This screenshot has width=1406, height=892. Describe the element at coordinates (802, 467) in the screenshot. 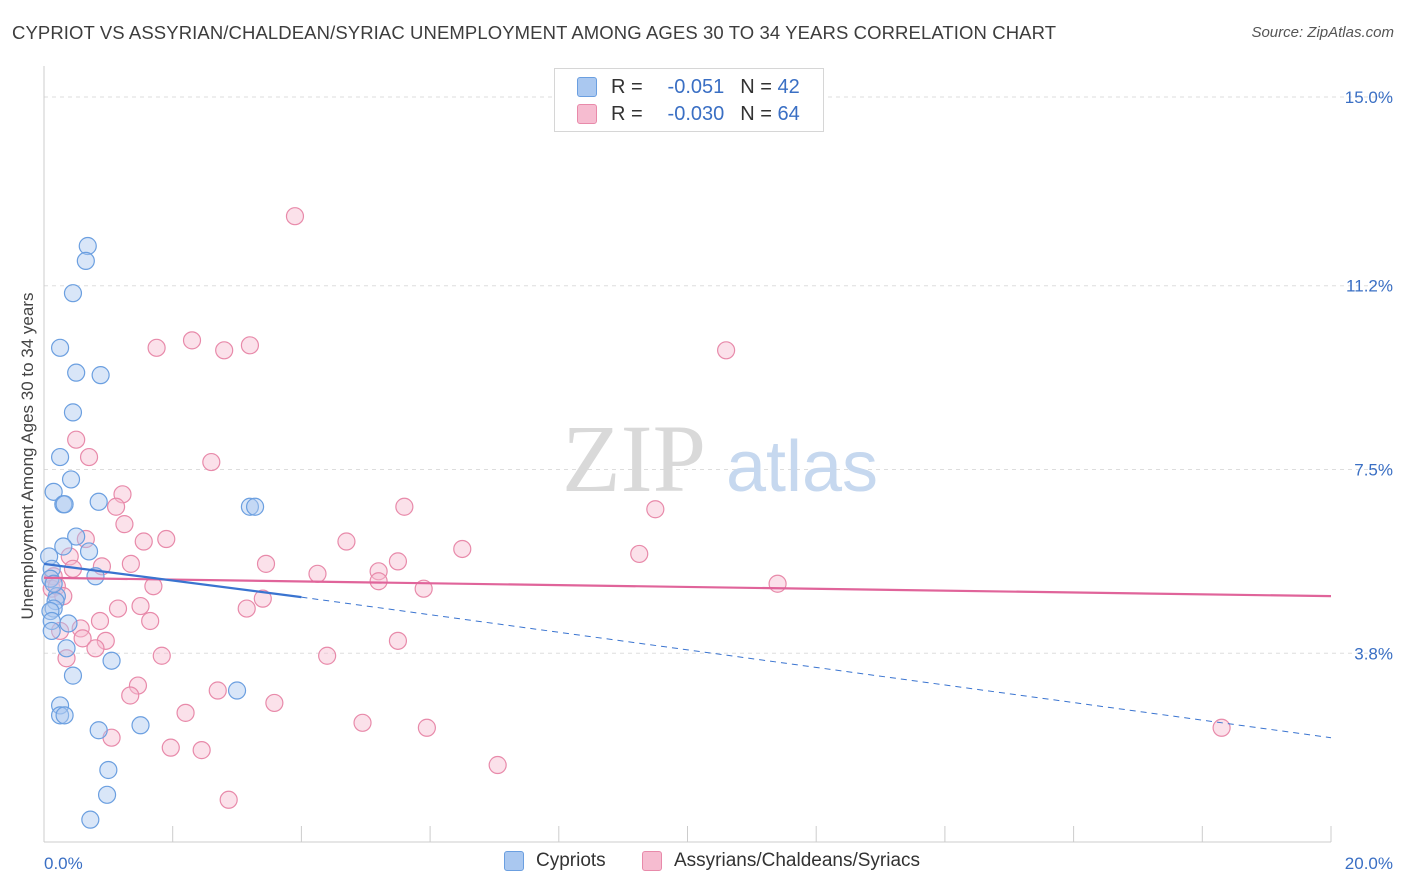

I see `watermark-atlas: atlas` at that location.